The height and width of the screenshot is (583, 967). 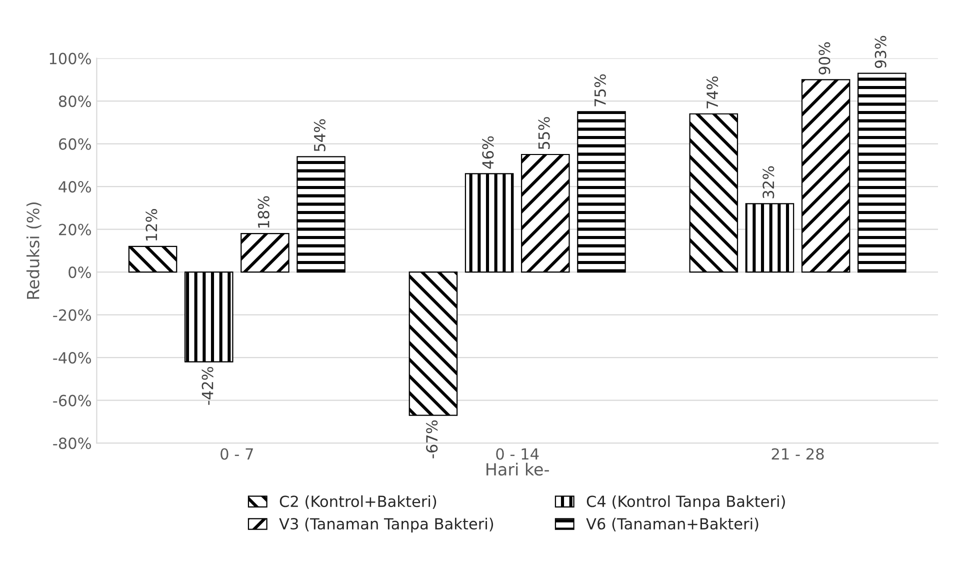 I want to click on legend-label: V3 (Tanaman Tanpa Bakteri), so click(x=386, y=525).